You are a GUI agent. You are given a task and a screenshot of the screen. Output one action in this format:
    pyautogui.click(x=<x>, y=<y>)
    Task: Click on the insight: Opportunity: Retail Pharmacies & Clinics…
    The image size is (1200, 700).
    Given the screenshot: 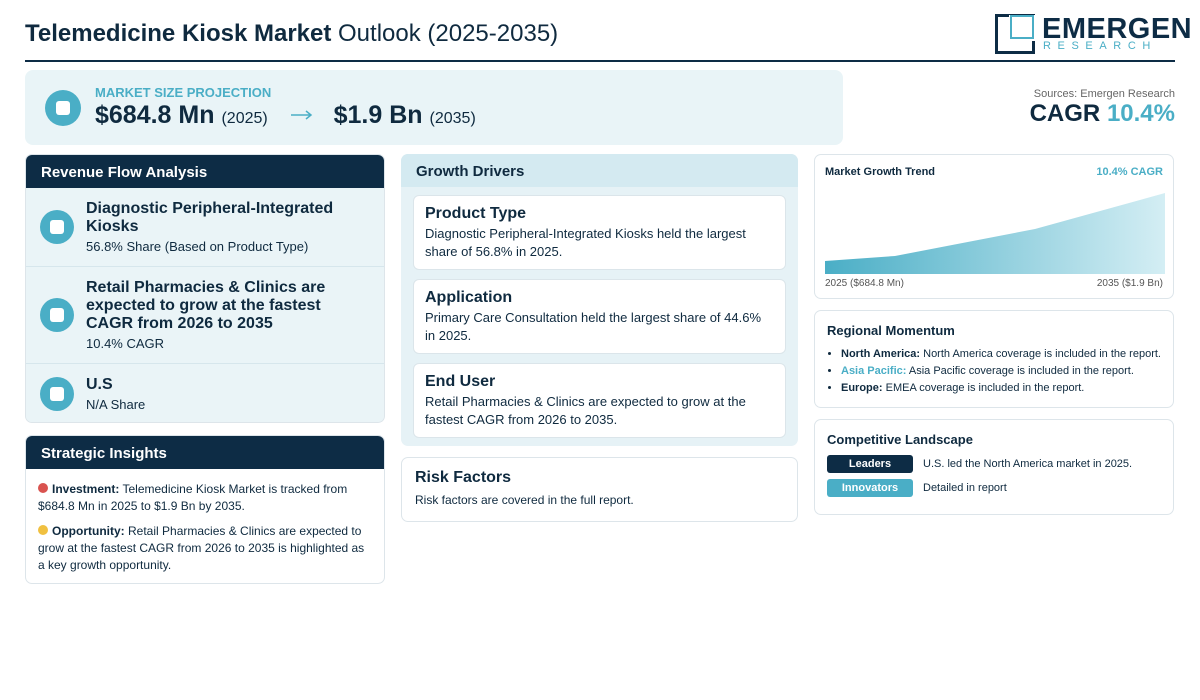 What is the action you would take?
    pyautogui.click(x=205, y=548)
    